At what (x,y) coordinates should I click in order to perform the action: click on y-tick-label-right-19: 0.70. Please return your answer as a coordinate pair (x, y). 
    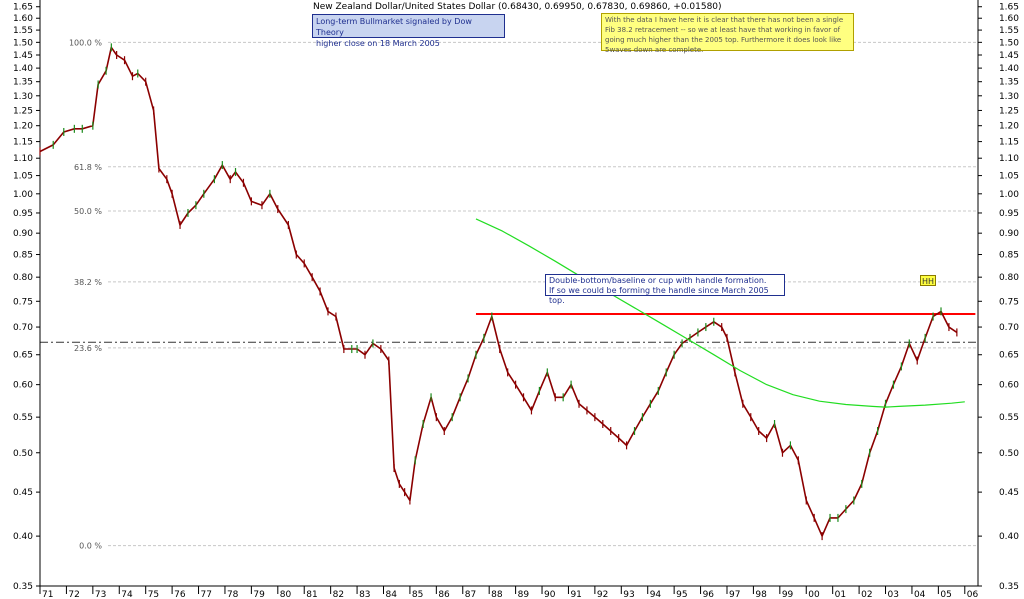
    Looking at the image, I should click on (1009, 328).